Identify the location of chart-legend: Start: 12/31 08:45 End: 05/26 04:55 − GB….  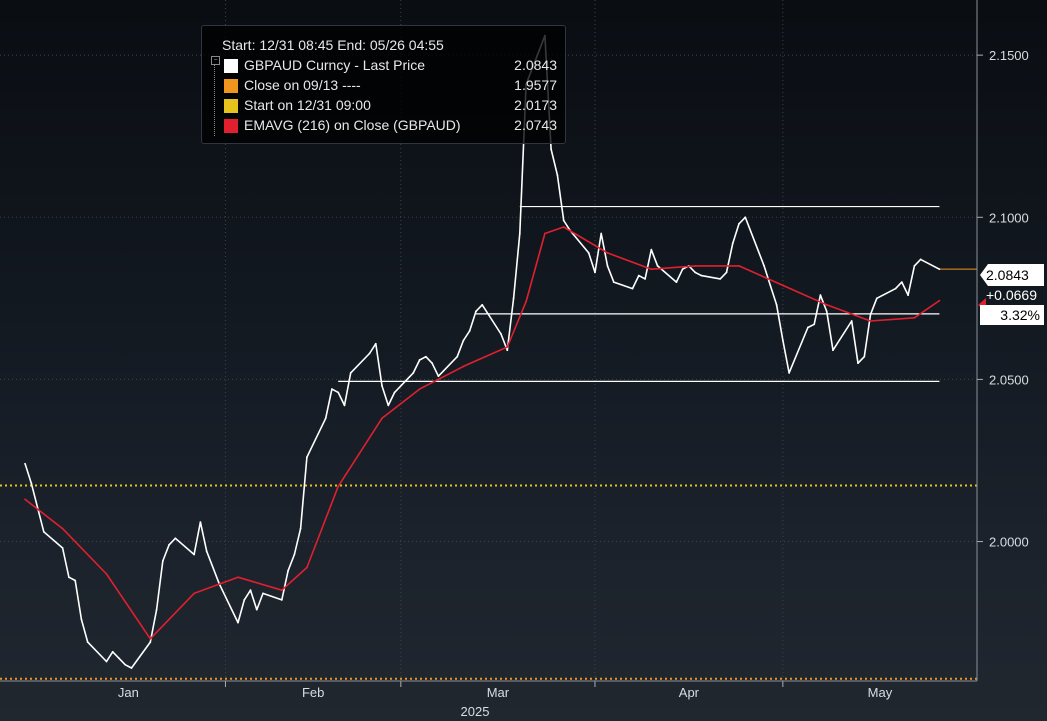
(383, 84).